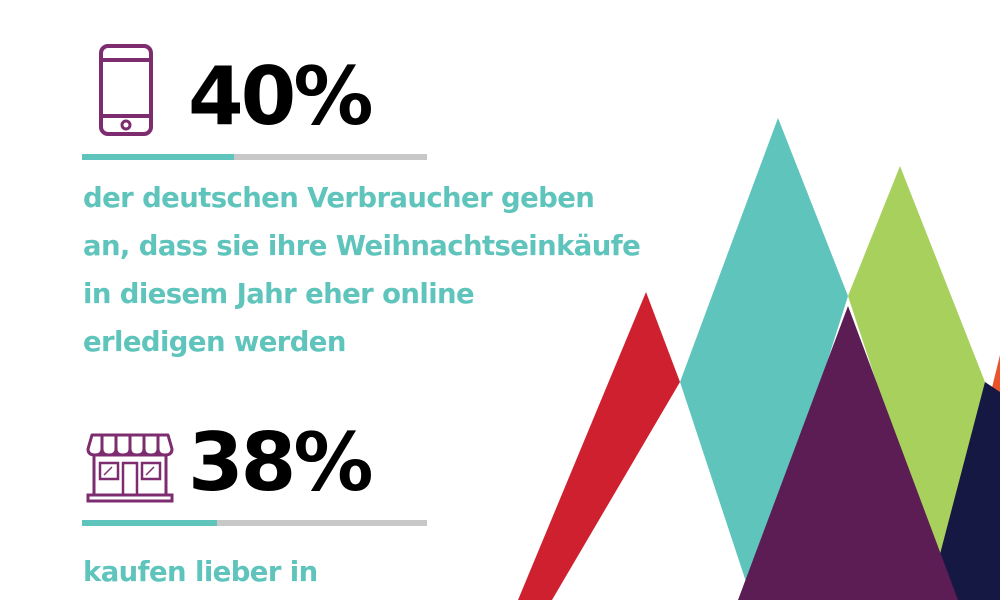  What do you see at coordinates (916, 383) in the screenshot?
I see `green-mountain` at bounding box center [916, 383].